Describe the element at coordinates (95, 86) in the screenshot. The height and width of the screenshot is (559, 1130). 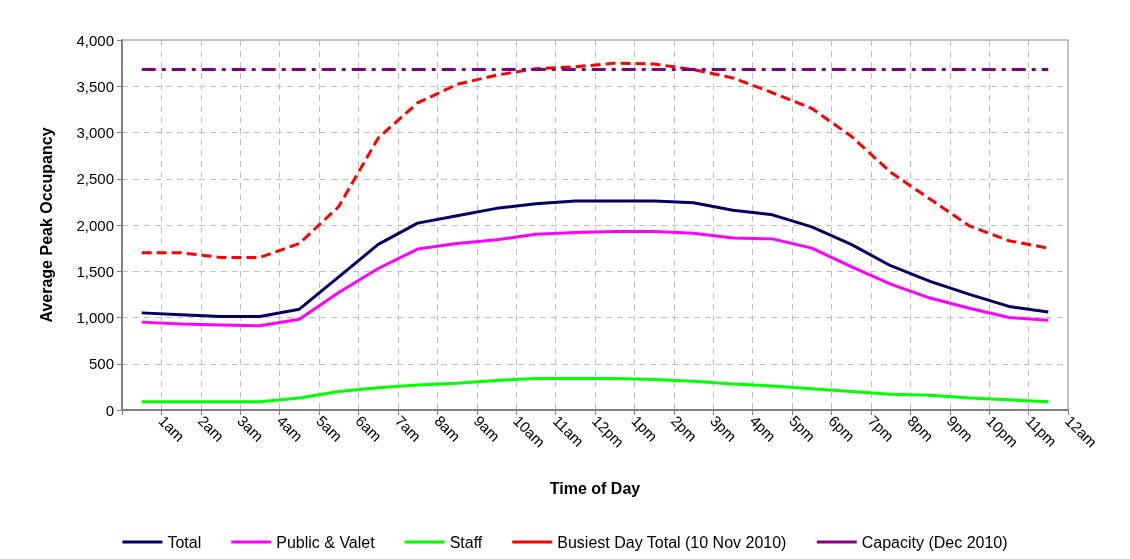
I see `y-tick-label: 3,500` at that location.